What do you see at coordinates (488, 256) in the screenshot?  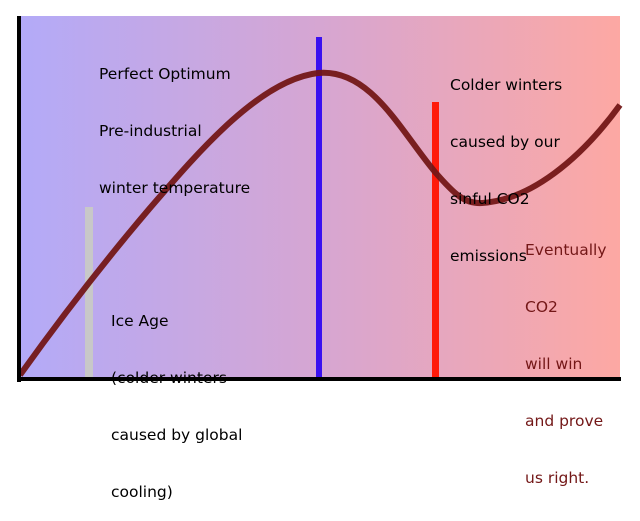 I see `annotation-line: emissions` at bounding box center [488, 256].